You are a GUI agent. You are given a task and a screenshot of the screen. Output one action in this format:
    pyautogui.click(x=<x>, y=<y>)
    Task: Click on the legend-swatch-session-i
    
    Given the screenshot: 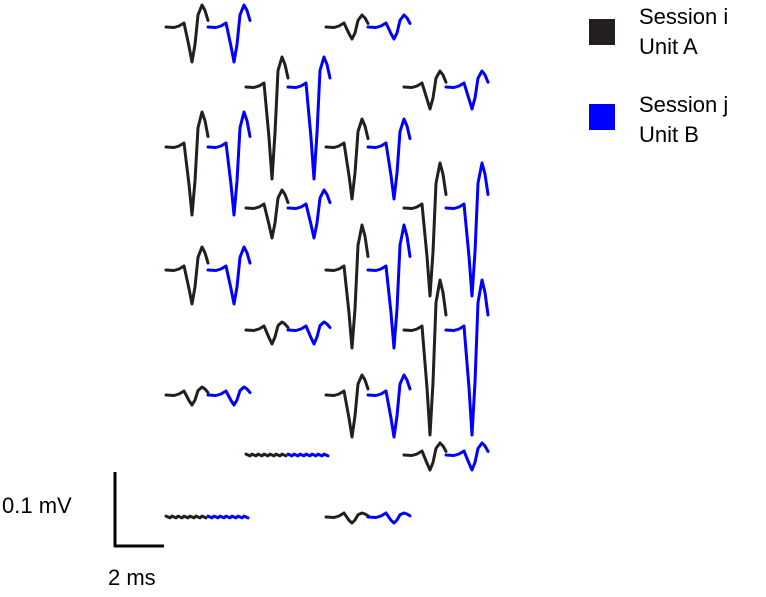 What is the action you would take?
    pyautogui.click(x=602, y=32)
    